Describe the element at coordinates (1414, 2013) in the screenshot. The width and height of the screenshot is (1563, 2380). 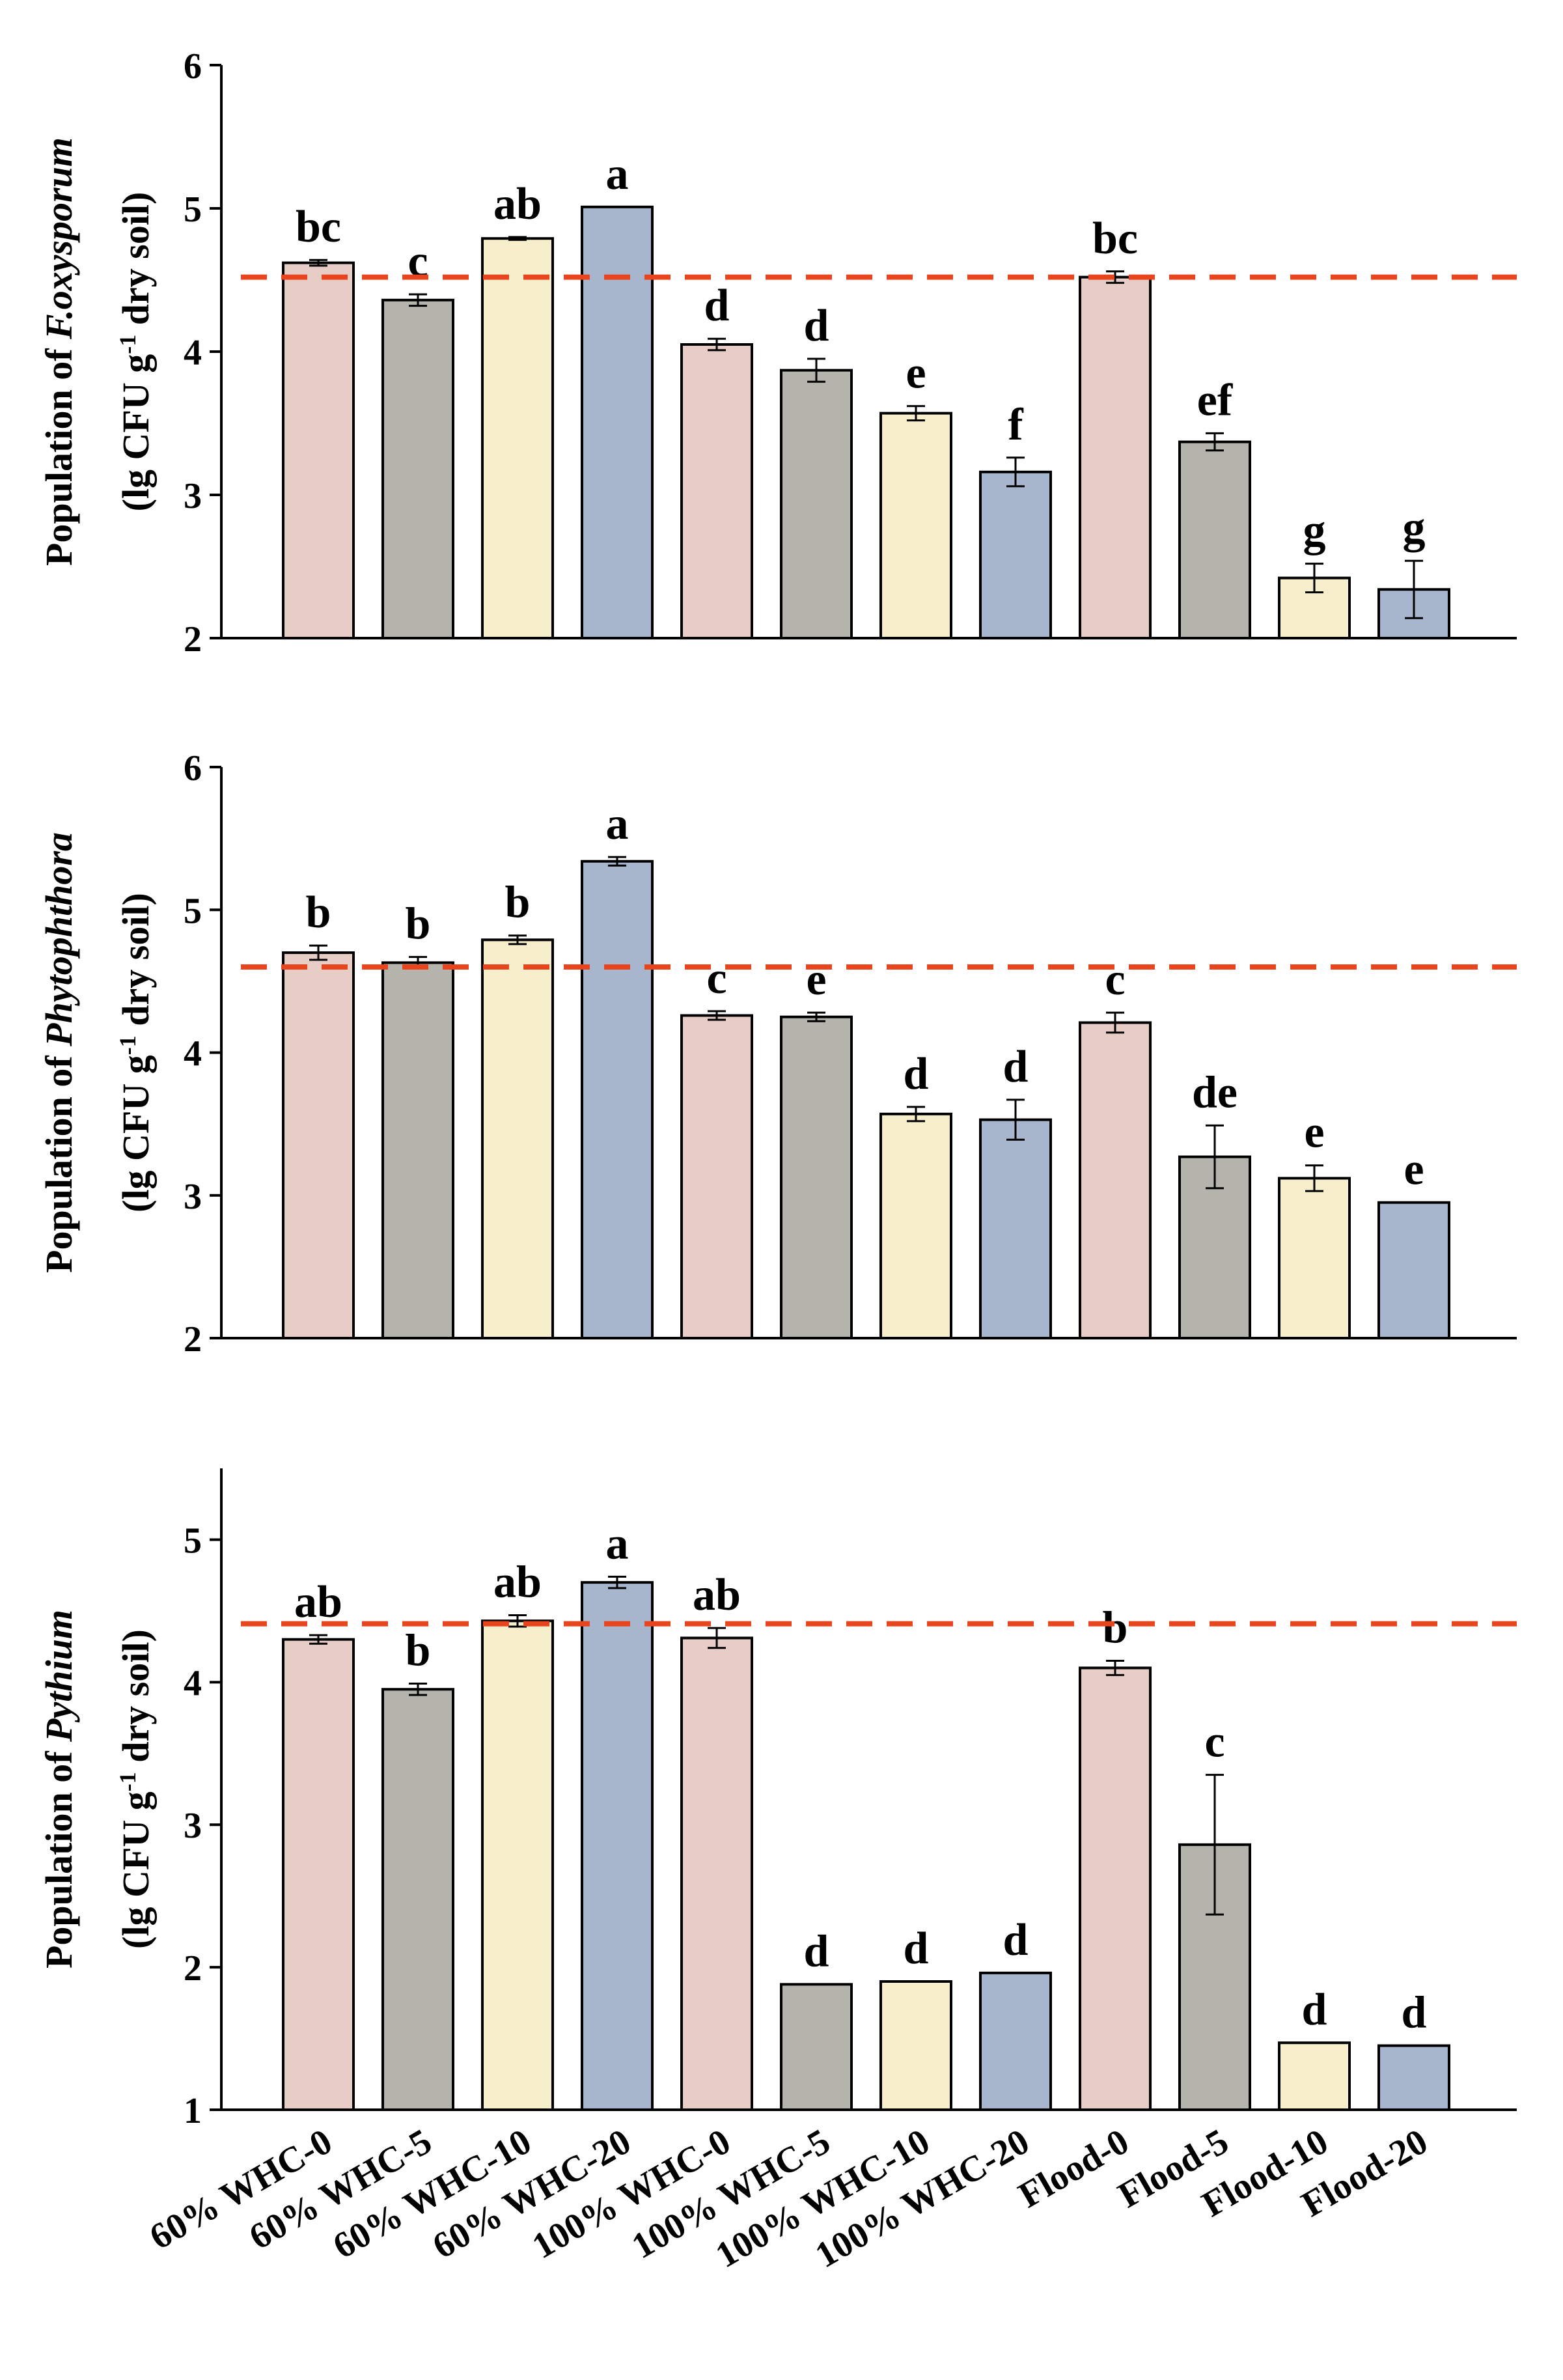
I see `significance-label-12: d` at that location.